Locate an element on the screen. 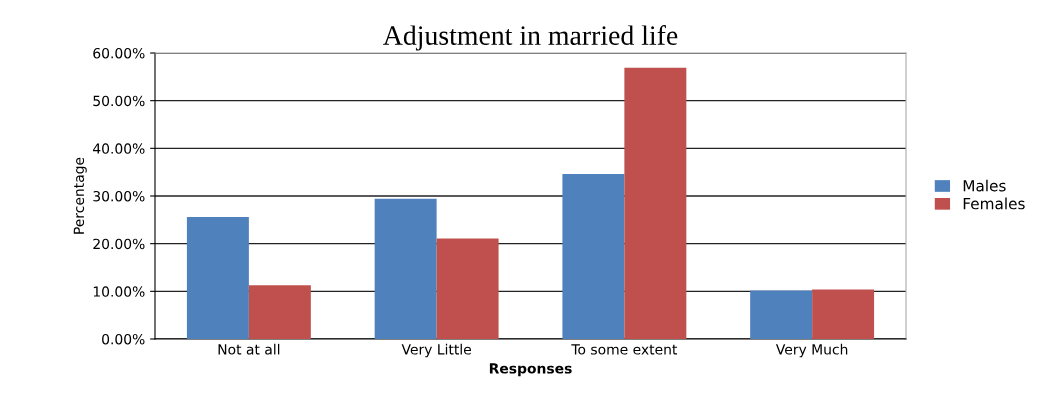 The width and height of the screenshot is (1048, 408). y-tick-label: 30.00% is located at coordinates (119, 196).